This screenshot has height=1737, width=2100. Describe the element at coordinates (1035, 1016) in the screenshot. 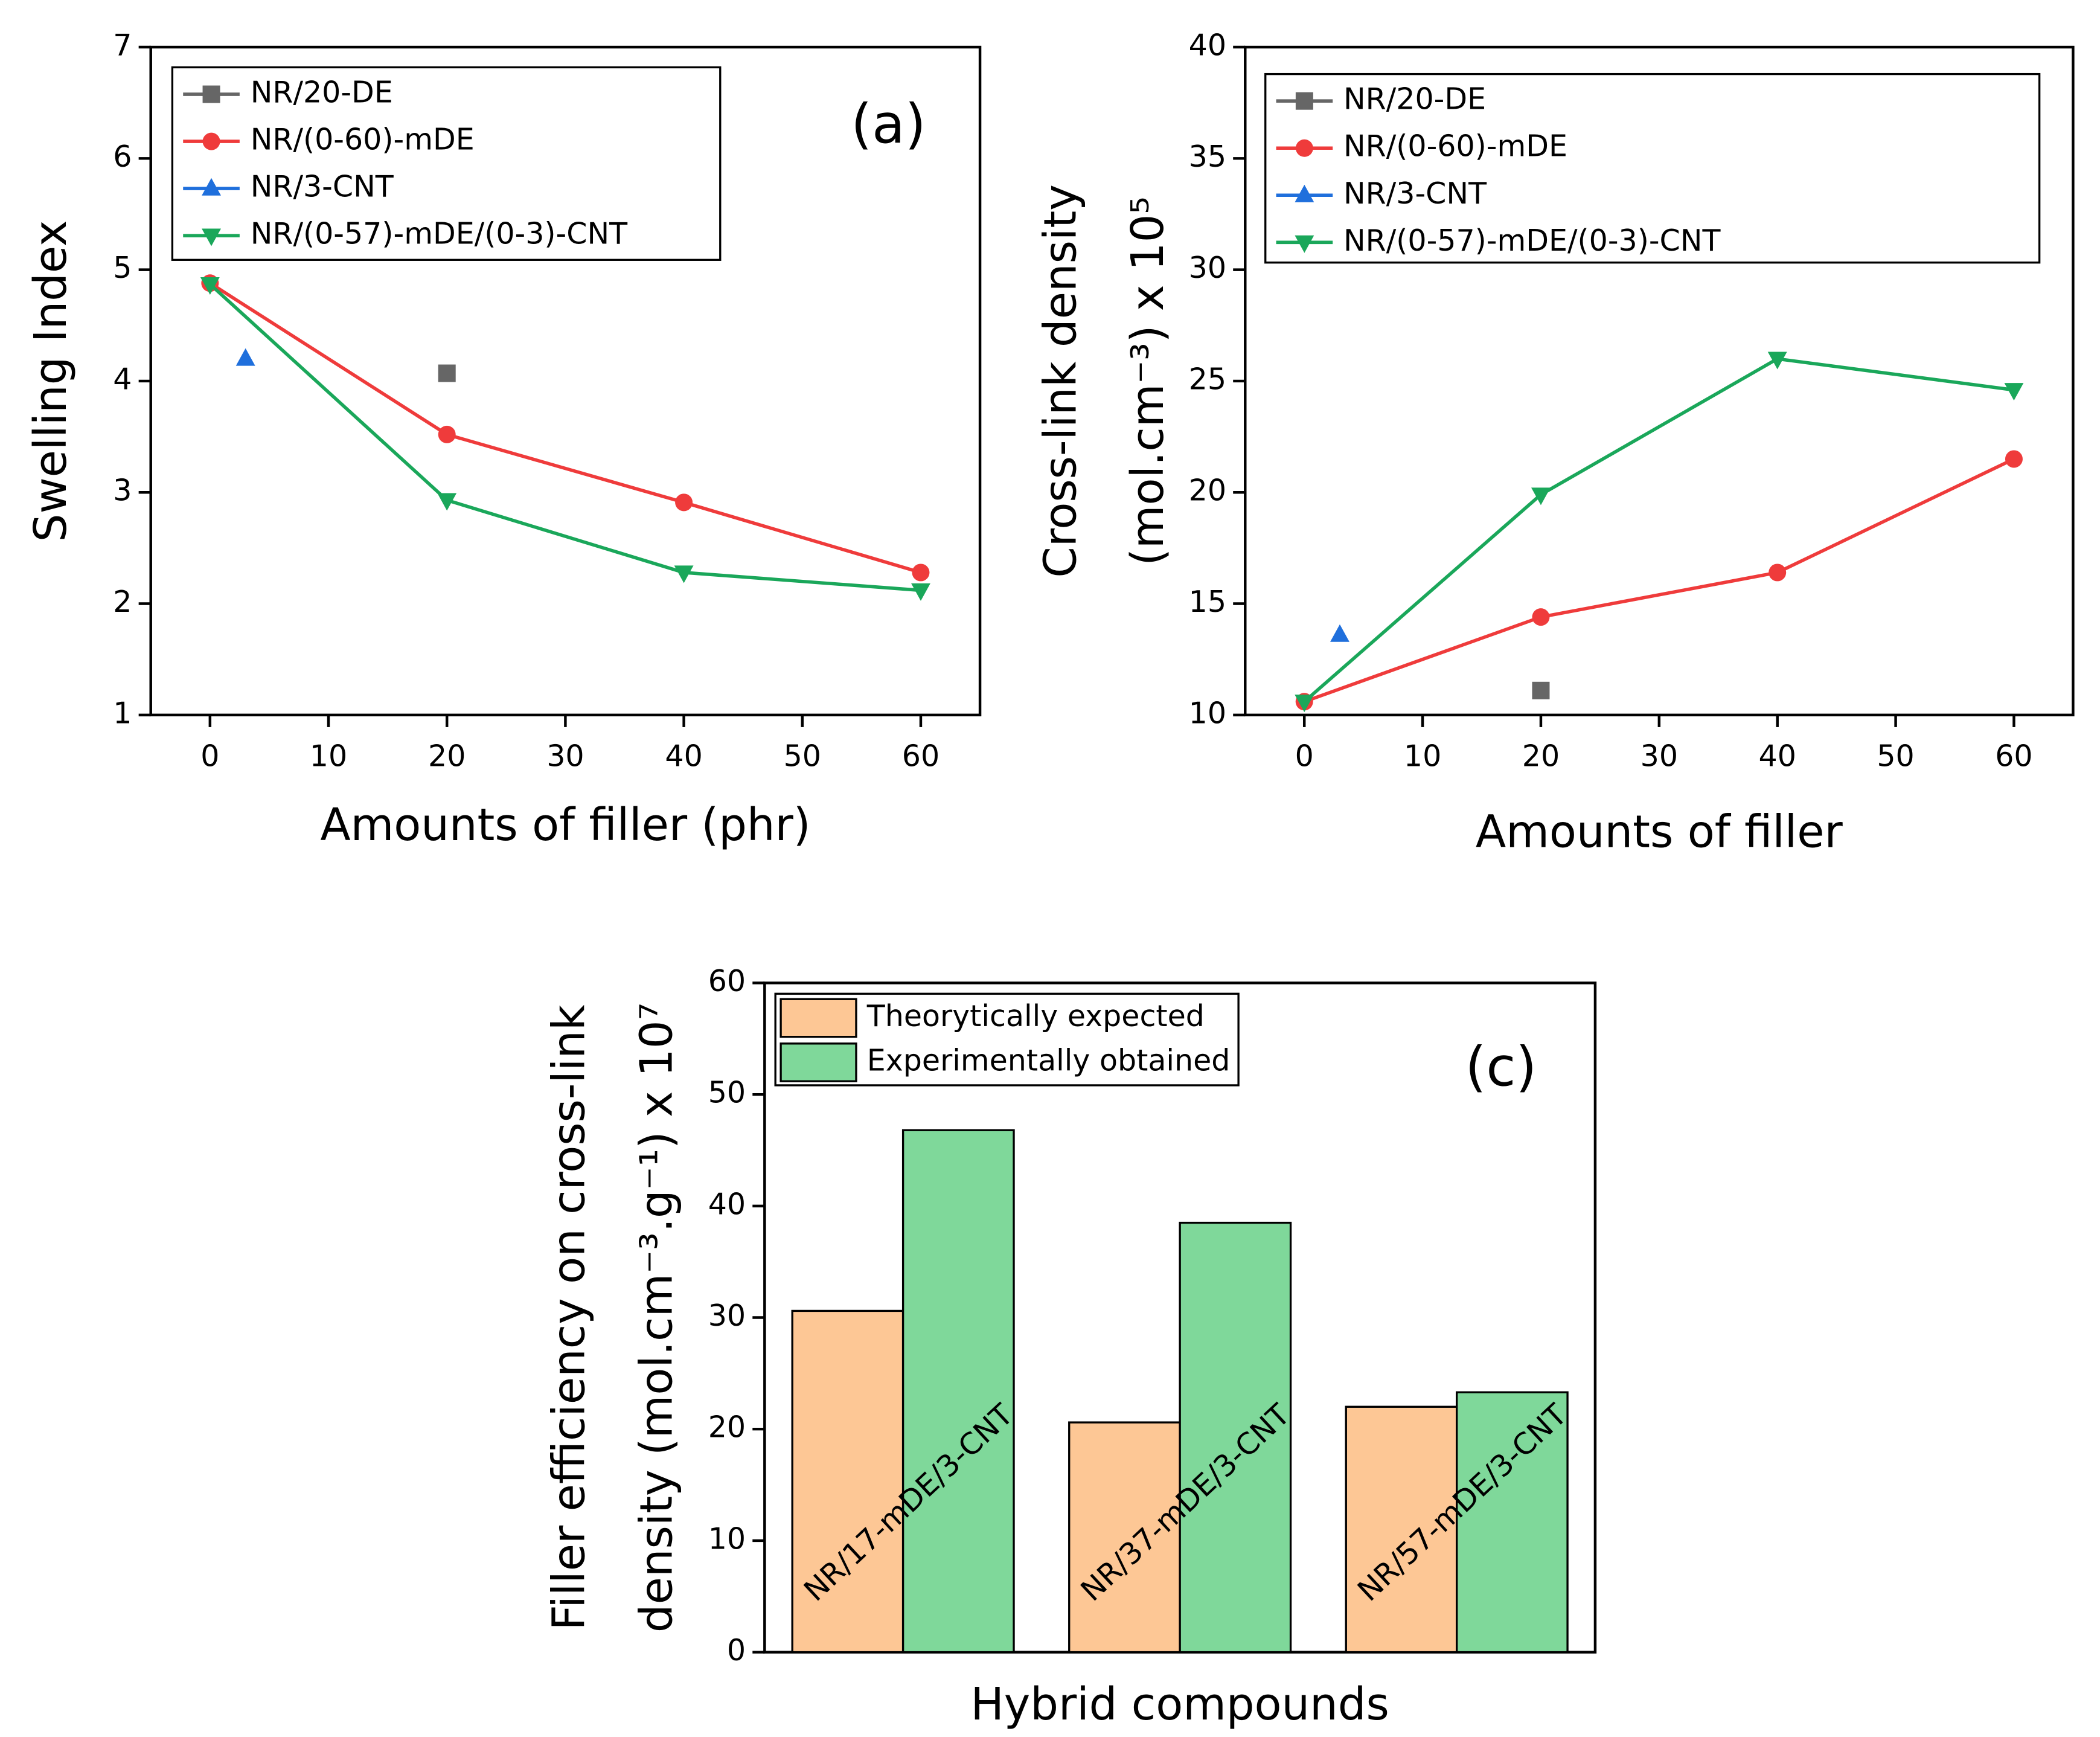

I see `legend-label: Theorytically expected` at that location.